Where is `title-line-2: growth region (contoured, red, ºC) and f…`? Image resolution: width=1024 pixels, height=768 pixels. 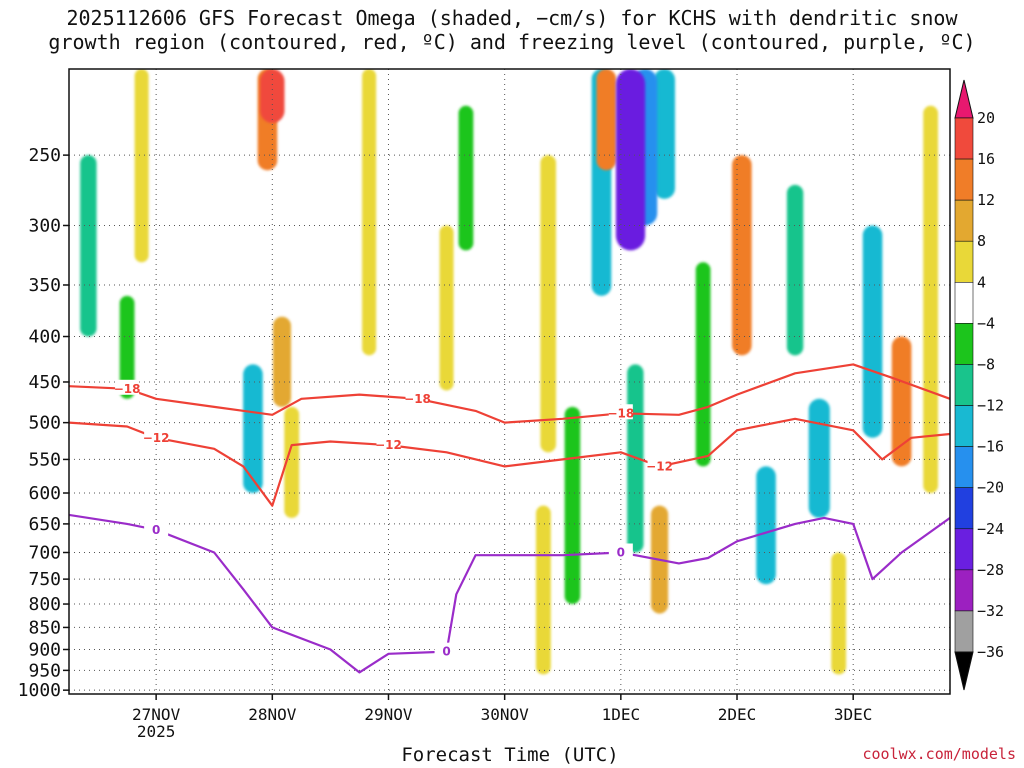
title-line-2: growth region (contoured, red, ºC) and f… is located at coordinates (512, 42).